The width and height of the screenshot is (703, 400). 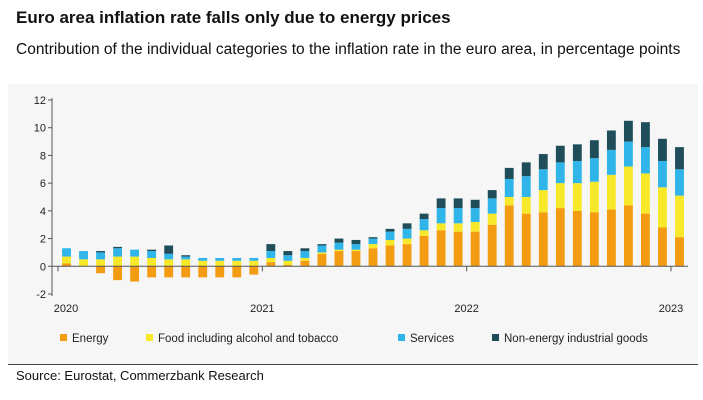 What do you see at coordinates (248, 339) in the screenshot?
I see `legend-label: Food including alcohol and tobacco` at bounding box center [248, 339].